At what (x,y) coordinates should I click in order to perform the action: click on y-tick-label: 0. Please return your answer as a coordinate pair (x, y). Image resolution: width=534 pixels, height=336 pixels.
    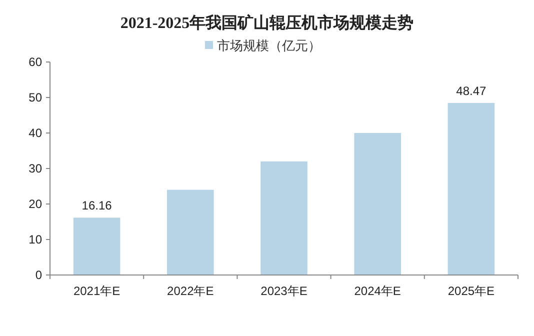
    Looking at the image, I should click on (38, 275).